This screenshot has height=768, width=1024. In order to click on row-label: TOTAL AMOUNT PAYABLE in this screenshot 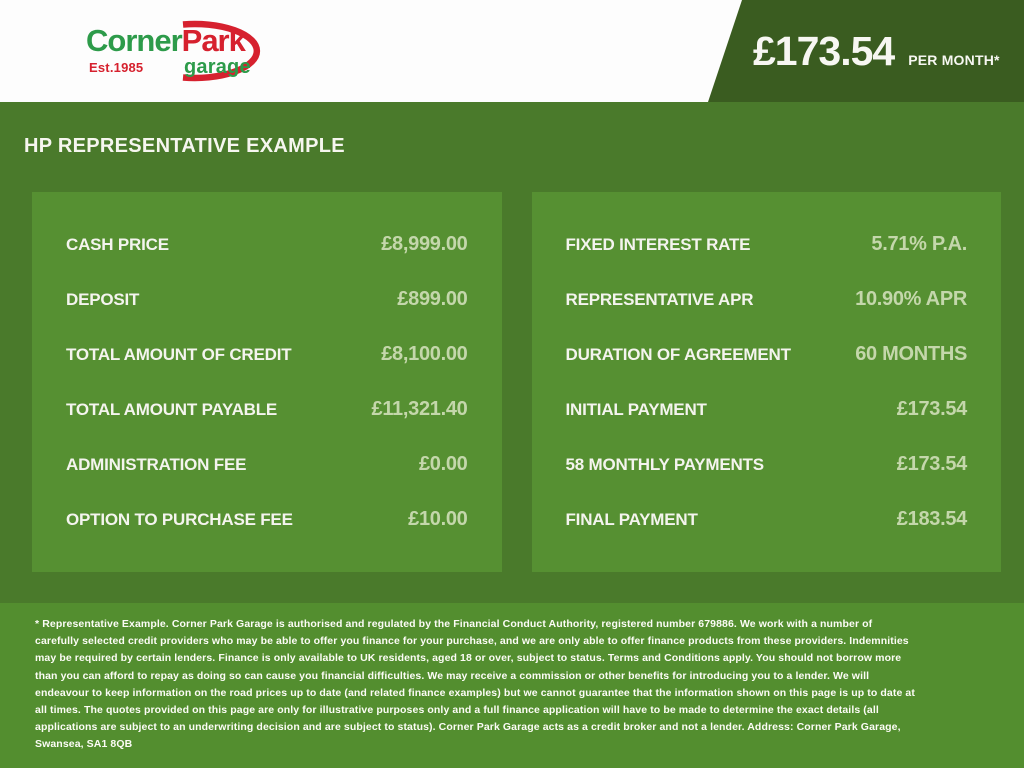, I will do `click(172, 409)`.